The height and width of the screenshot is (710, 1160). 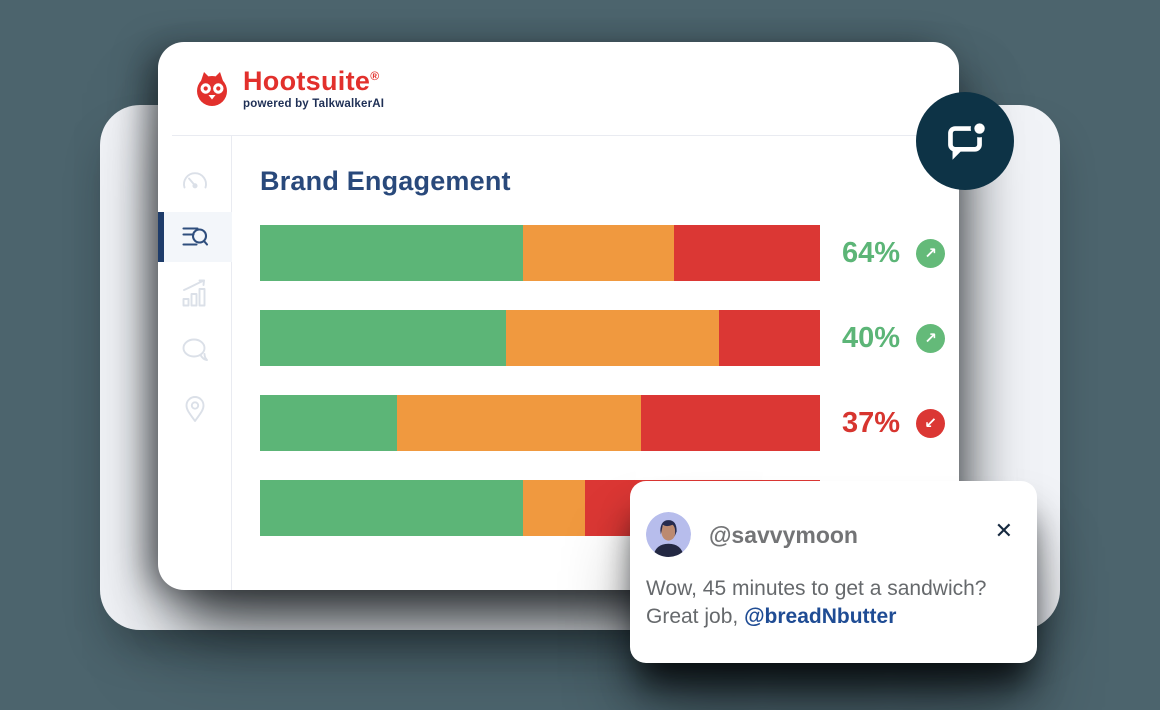 I want to click on comment-line2-prefix: Great job,, so click(x=695, y=616).